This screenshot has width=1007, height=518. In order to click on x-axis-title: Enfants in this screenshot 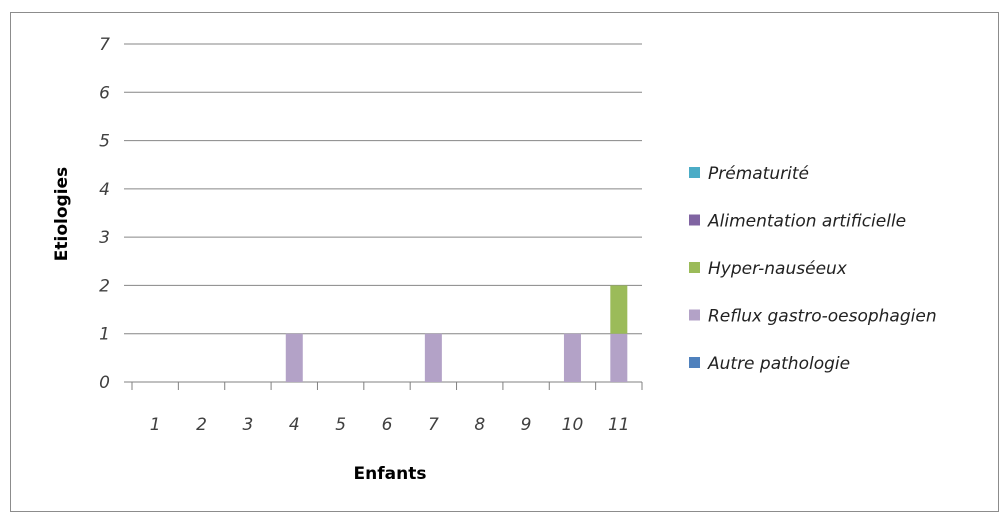, I will do `click(390, 474)`.